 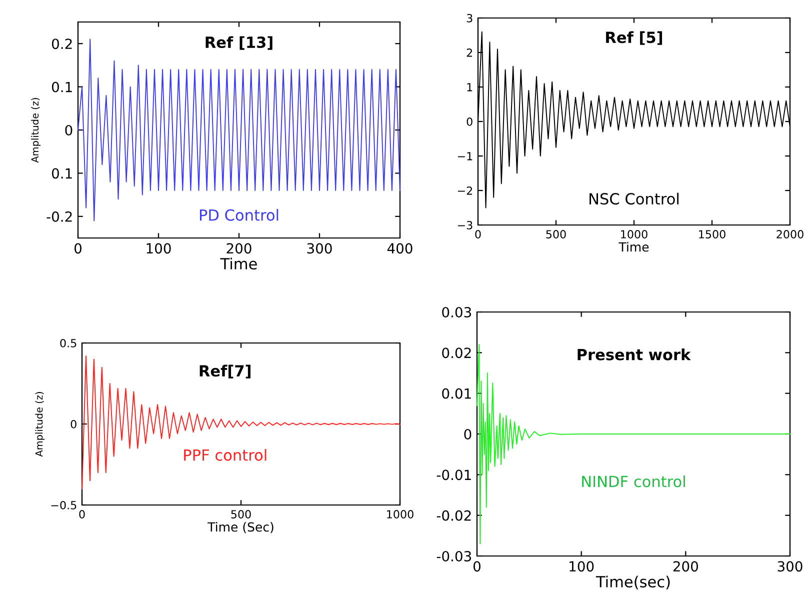 What do you see at coordinates (465, 190) in the screenshot?
I see `y-tick-label: −2` at bounding box center [465, 190].